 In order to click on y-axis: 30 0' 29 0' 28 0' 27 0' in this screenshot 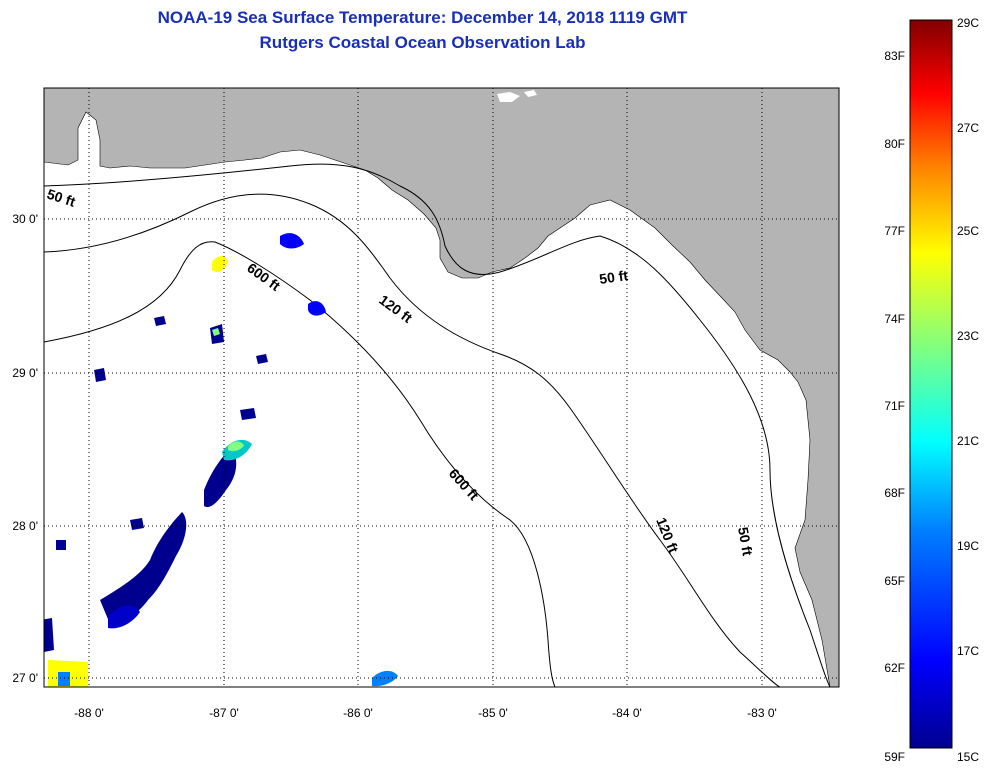, I will do `click(25, 448)`.